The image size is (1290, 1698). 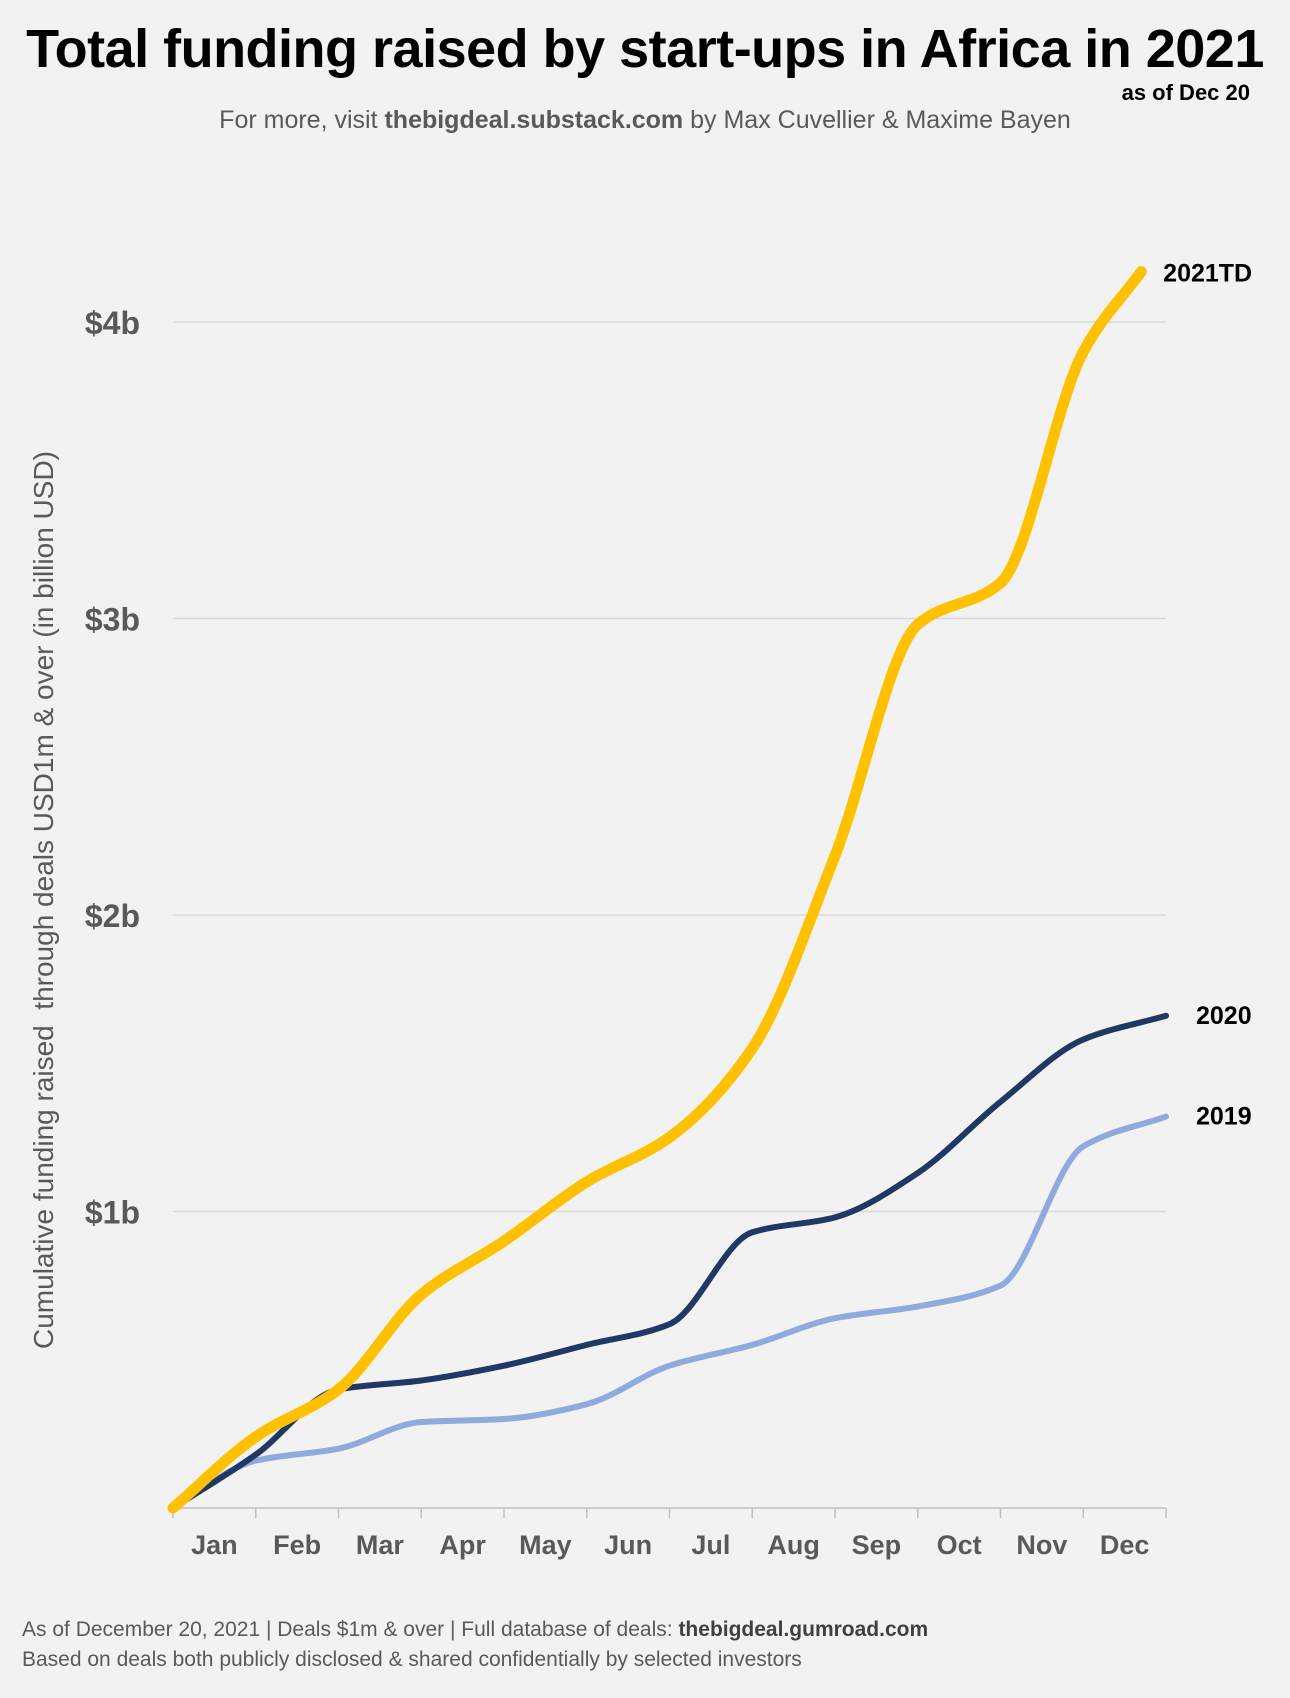 I want to click on x-tick-label: Jan, so click(x=214, y=1545).